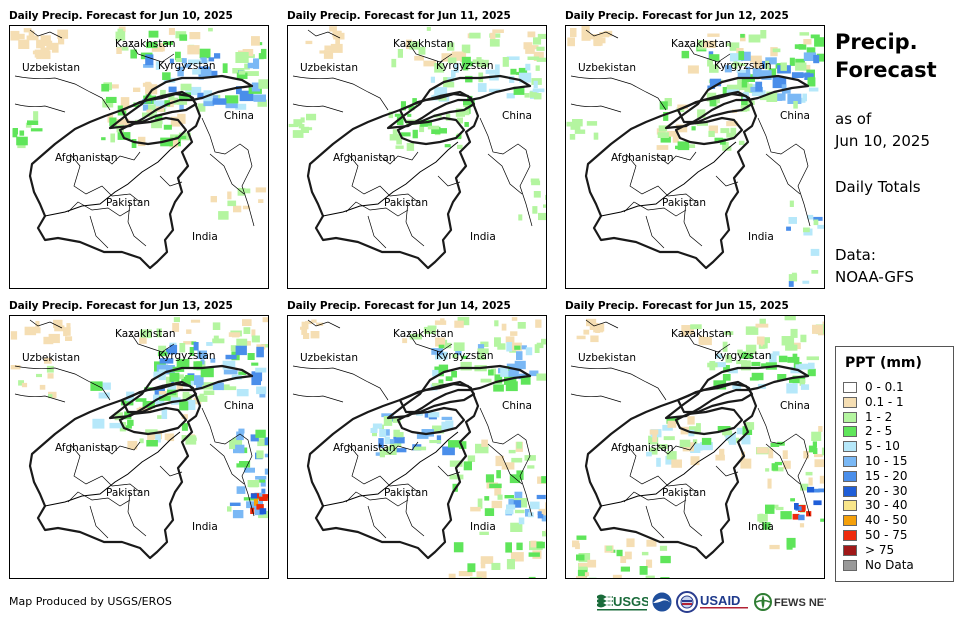  I want to click on map-label-india: India, so click(205, 237).